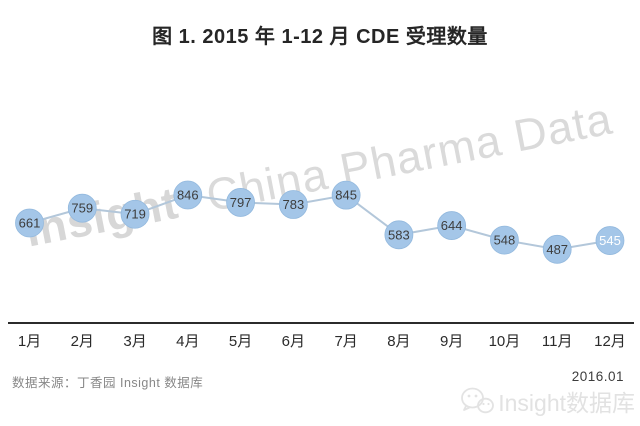 The image size is (640, 426). I want to click on data-point-9月, so click(452, 225).